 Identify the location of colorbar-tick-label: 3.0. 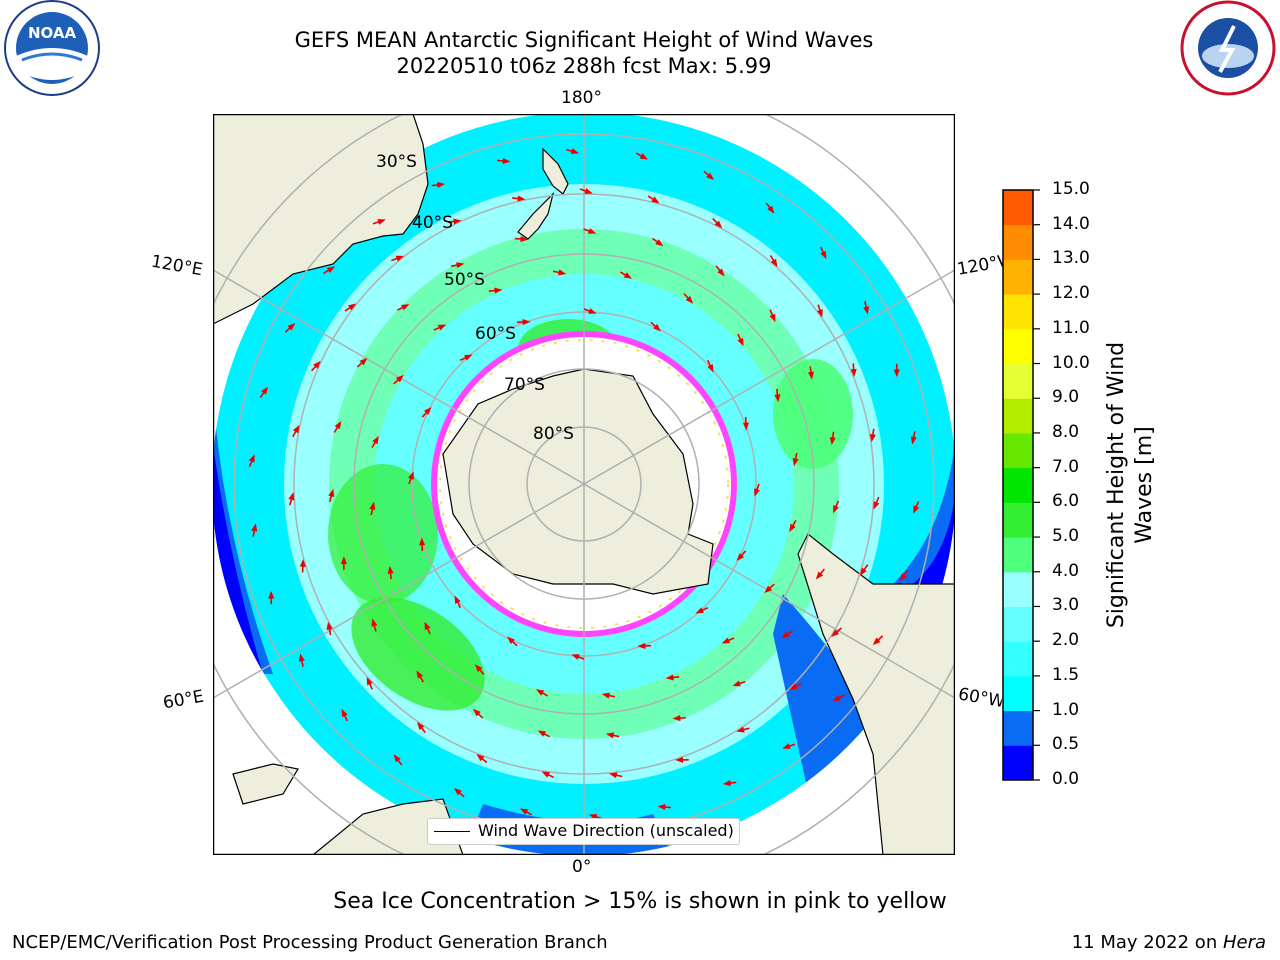
(1066, 605).